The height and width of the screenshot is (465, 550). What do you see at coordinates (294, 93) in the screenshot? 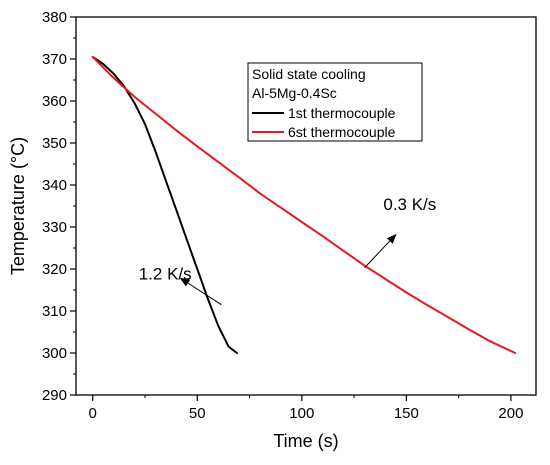
I see `legend-header: Al-5Mg-0.4Sc` at bounding box center [294, 93].